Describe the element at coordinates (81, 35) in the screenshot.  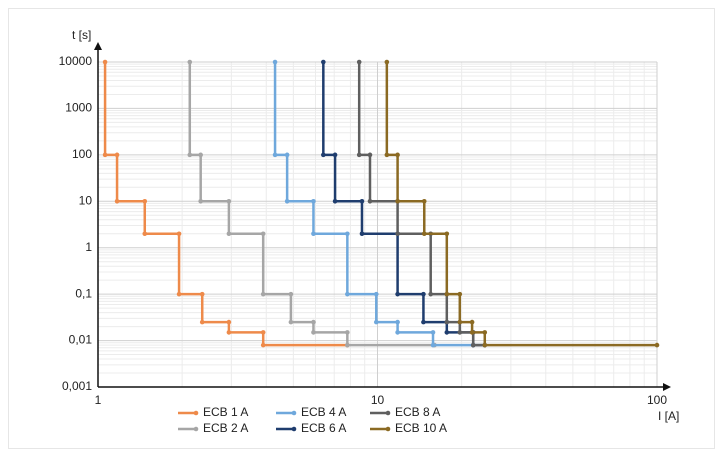
I see `y-axis-label: t [s]` at that location.